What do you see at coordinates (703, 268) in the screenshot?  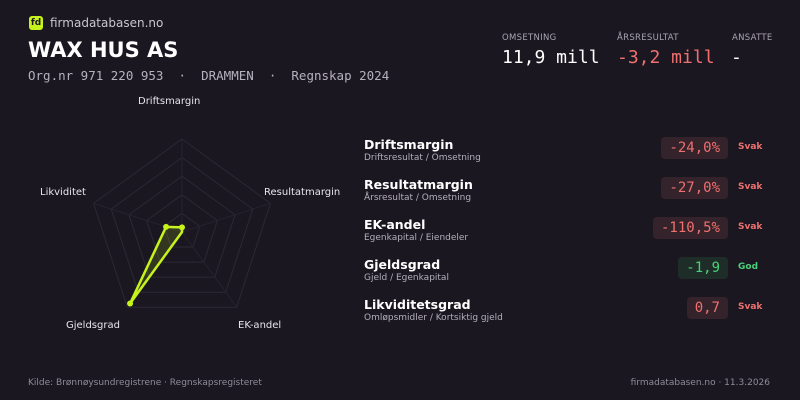 I see `metric-value: -1,9` at bounding box center [703, 268].